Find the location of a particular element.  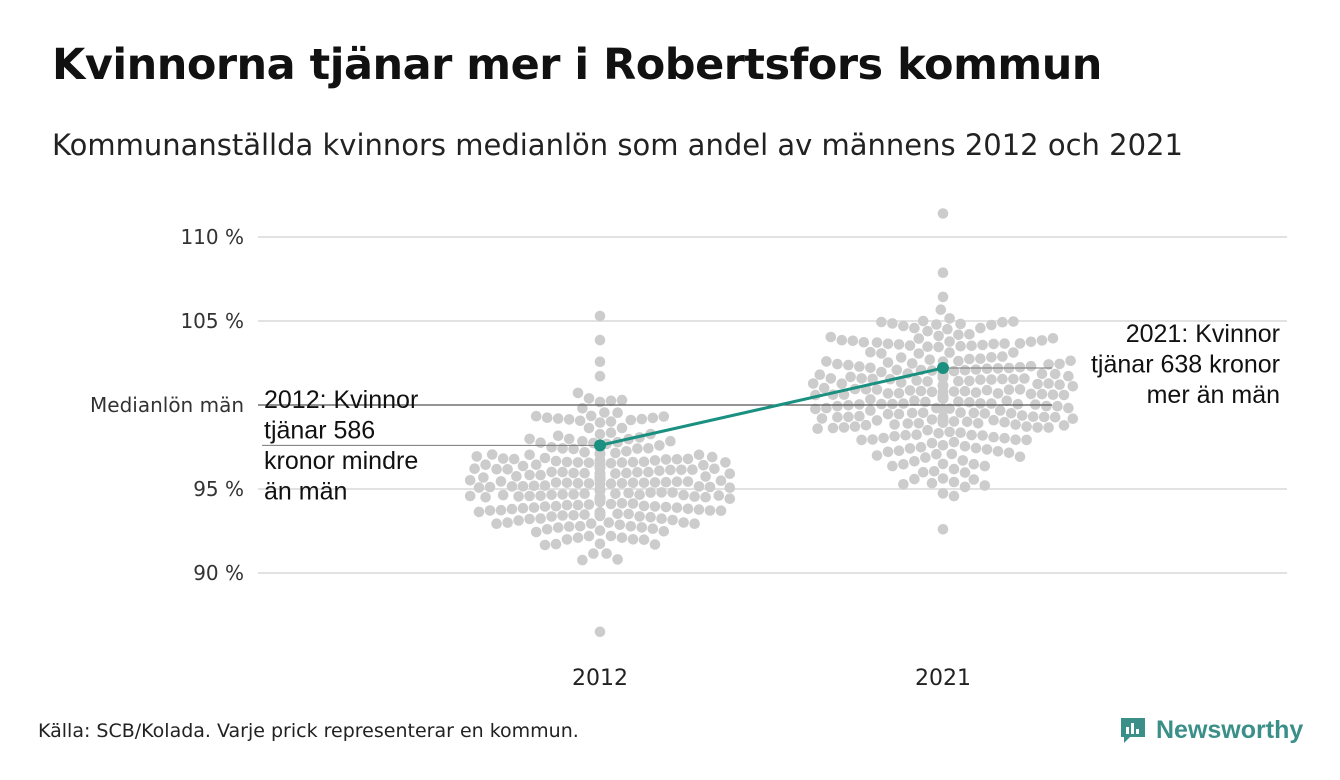

x-category-label: 2021 is located at coordinates (943, 678).